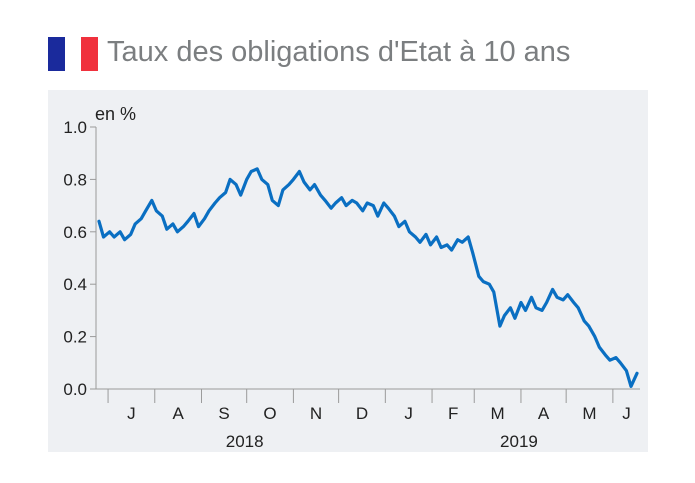 This screenshot has height=483, width=695. What do you see at coordinates (362, 413) in the screenshot?
I see `x-month-label: D` at bounding box center [362, 413].